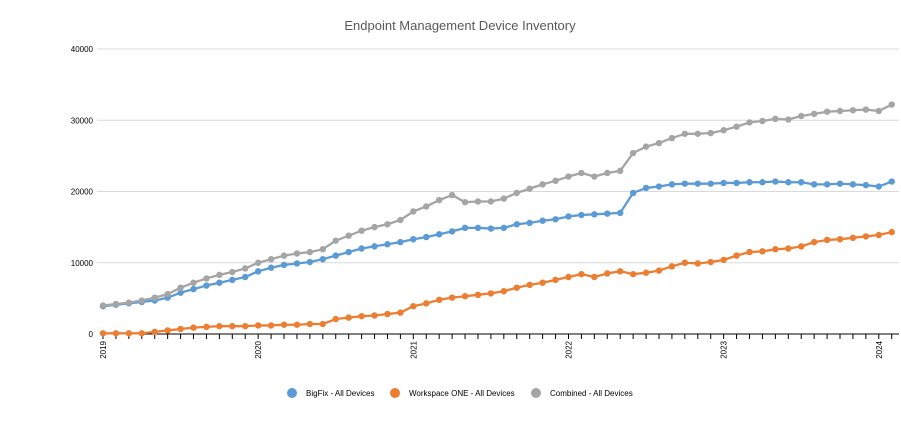  What do you see at coordinates (82, 192) in the screenshot?
I see `y-axis: 0 10000 20000 30000 40000` at bounding box center [82, 192].